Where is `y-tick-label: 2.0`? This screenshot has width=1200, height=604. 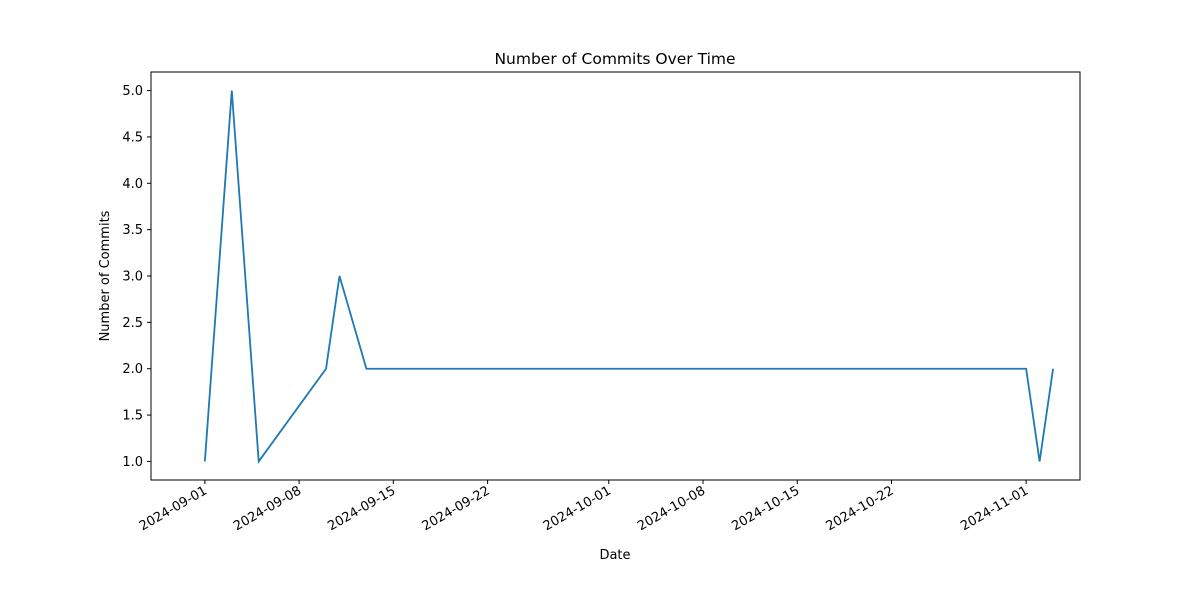
y-tick-label: 2.0 is located at coordinates (132, 369).